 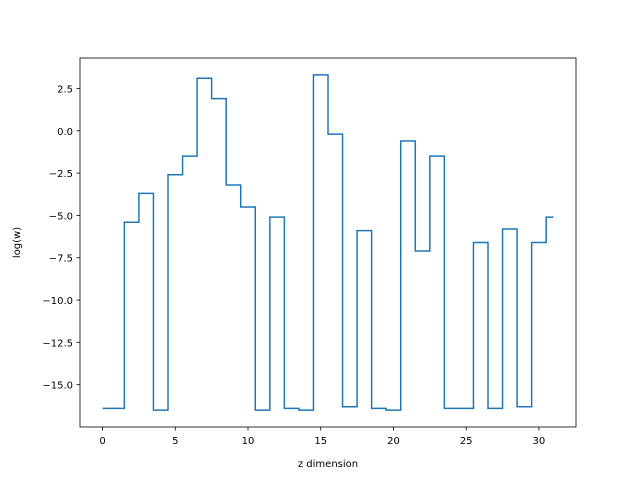 What do you see at coordinates (61, 259) in the screenshot?
I see `y-tick-label: −7.5` at bounding box center [61, 259].